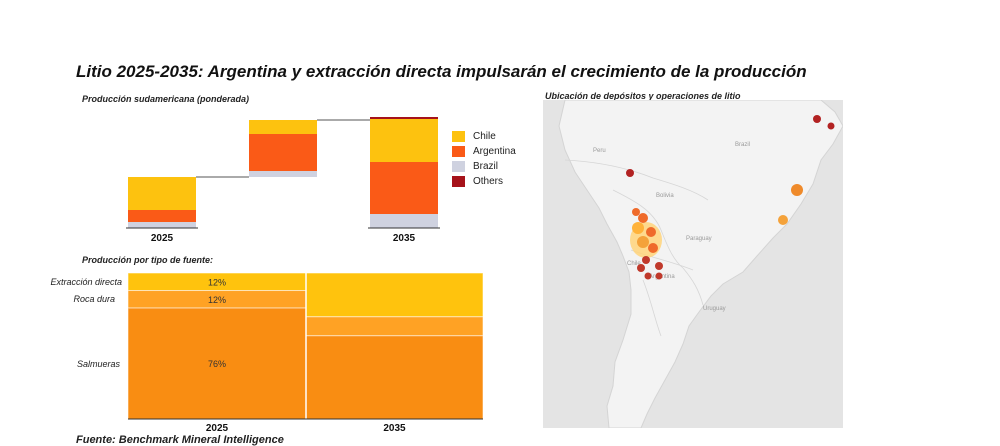  What do you see at coordinates (714, 309) in the screenshot?
I see `map-label-uruguay: Uruguay` at bounding box center [714, 309].